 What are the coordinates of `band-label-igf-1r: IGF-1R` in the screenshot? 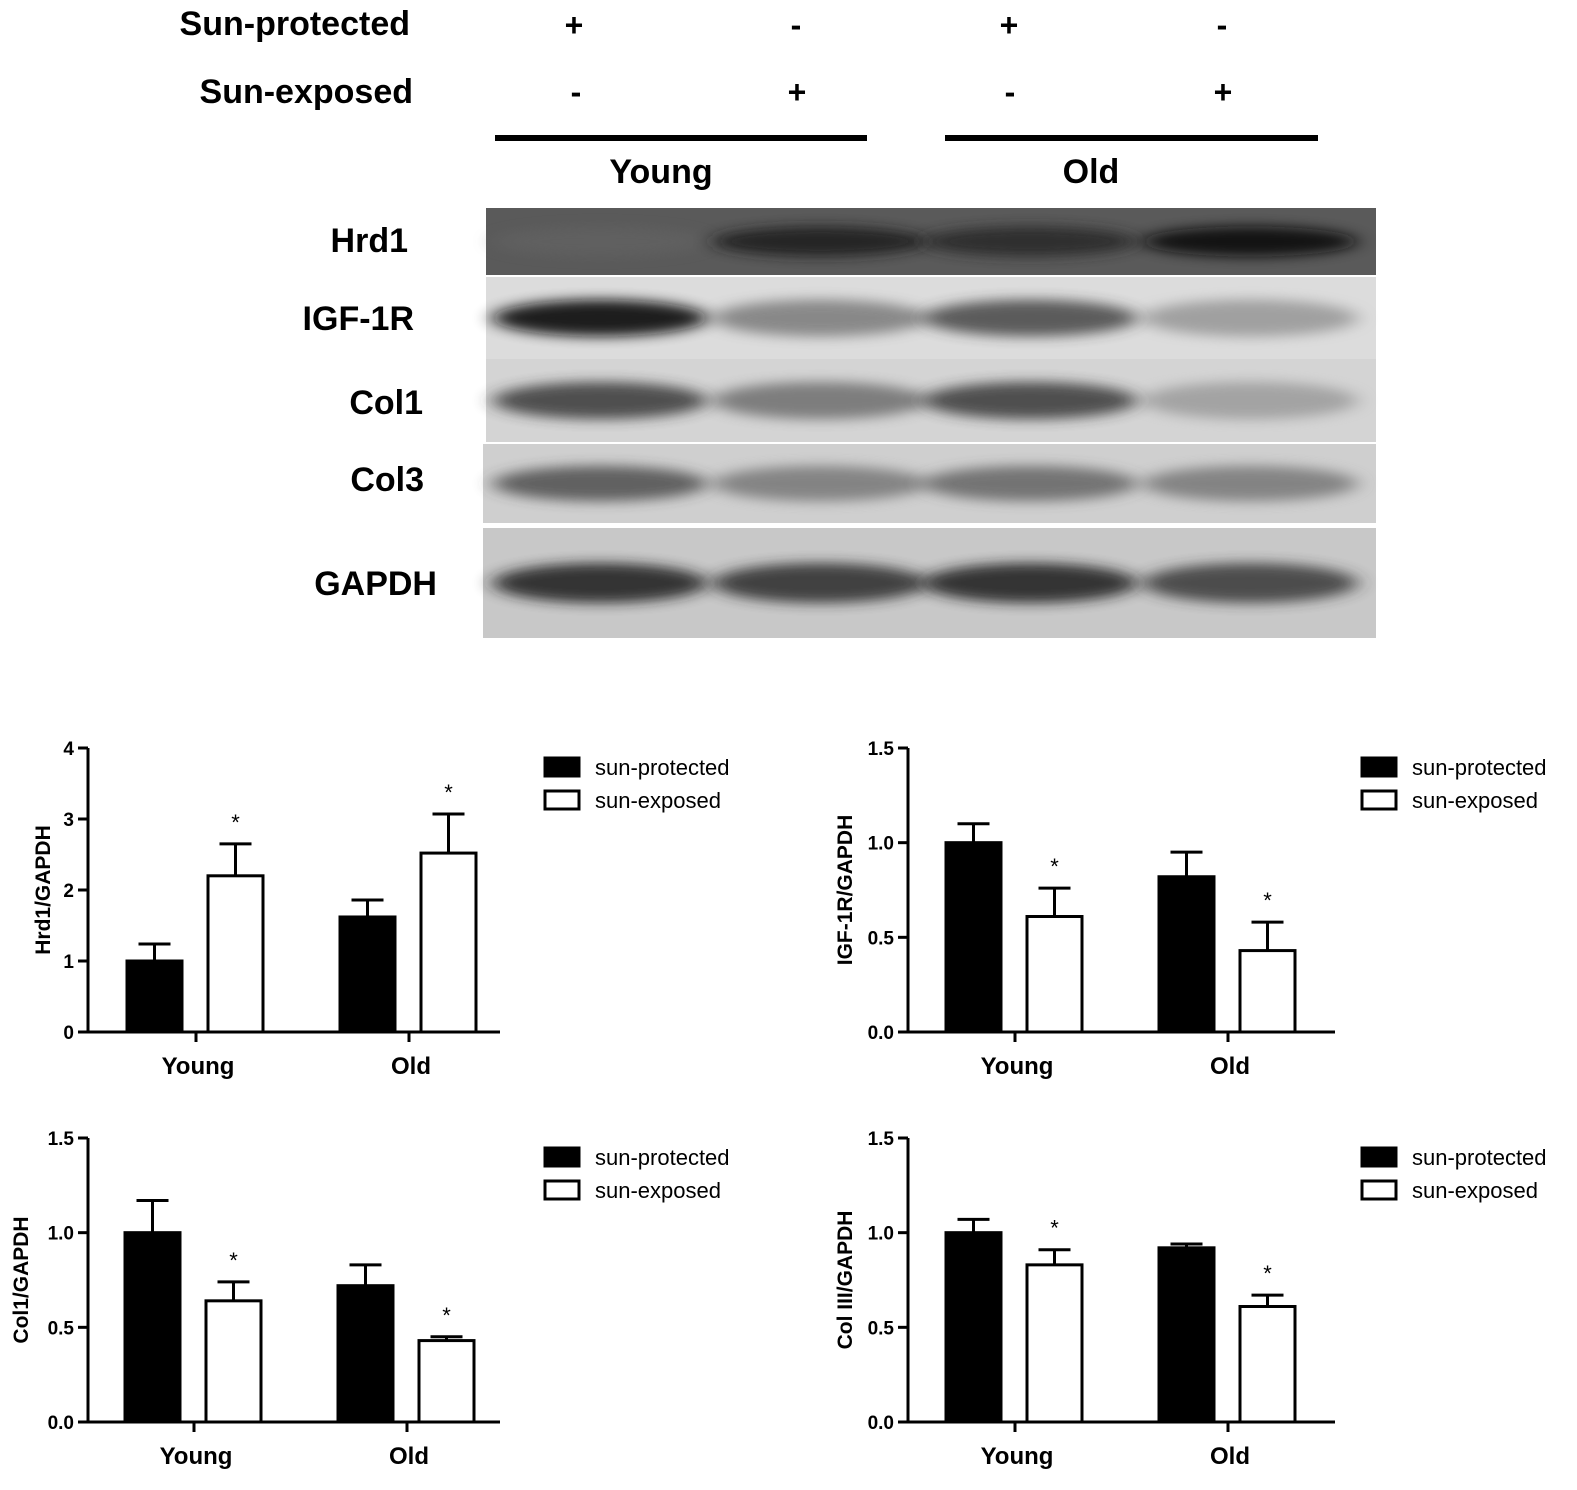 It's located at (358, 319).